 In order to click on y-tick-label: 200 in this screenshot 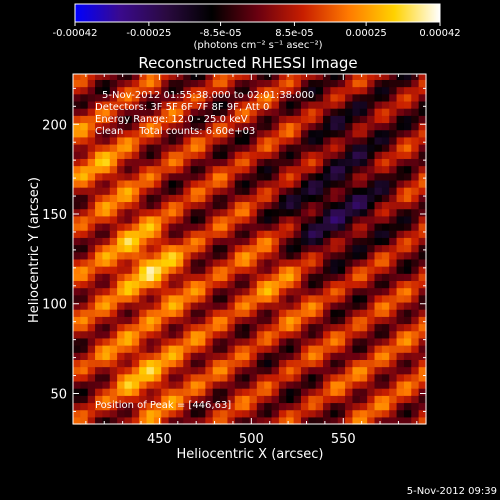, I will do `click(54, 125)`.